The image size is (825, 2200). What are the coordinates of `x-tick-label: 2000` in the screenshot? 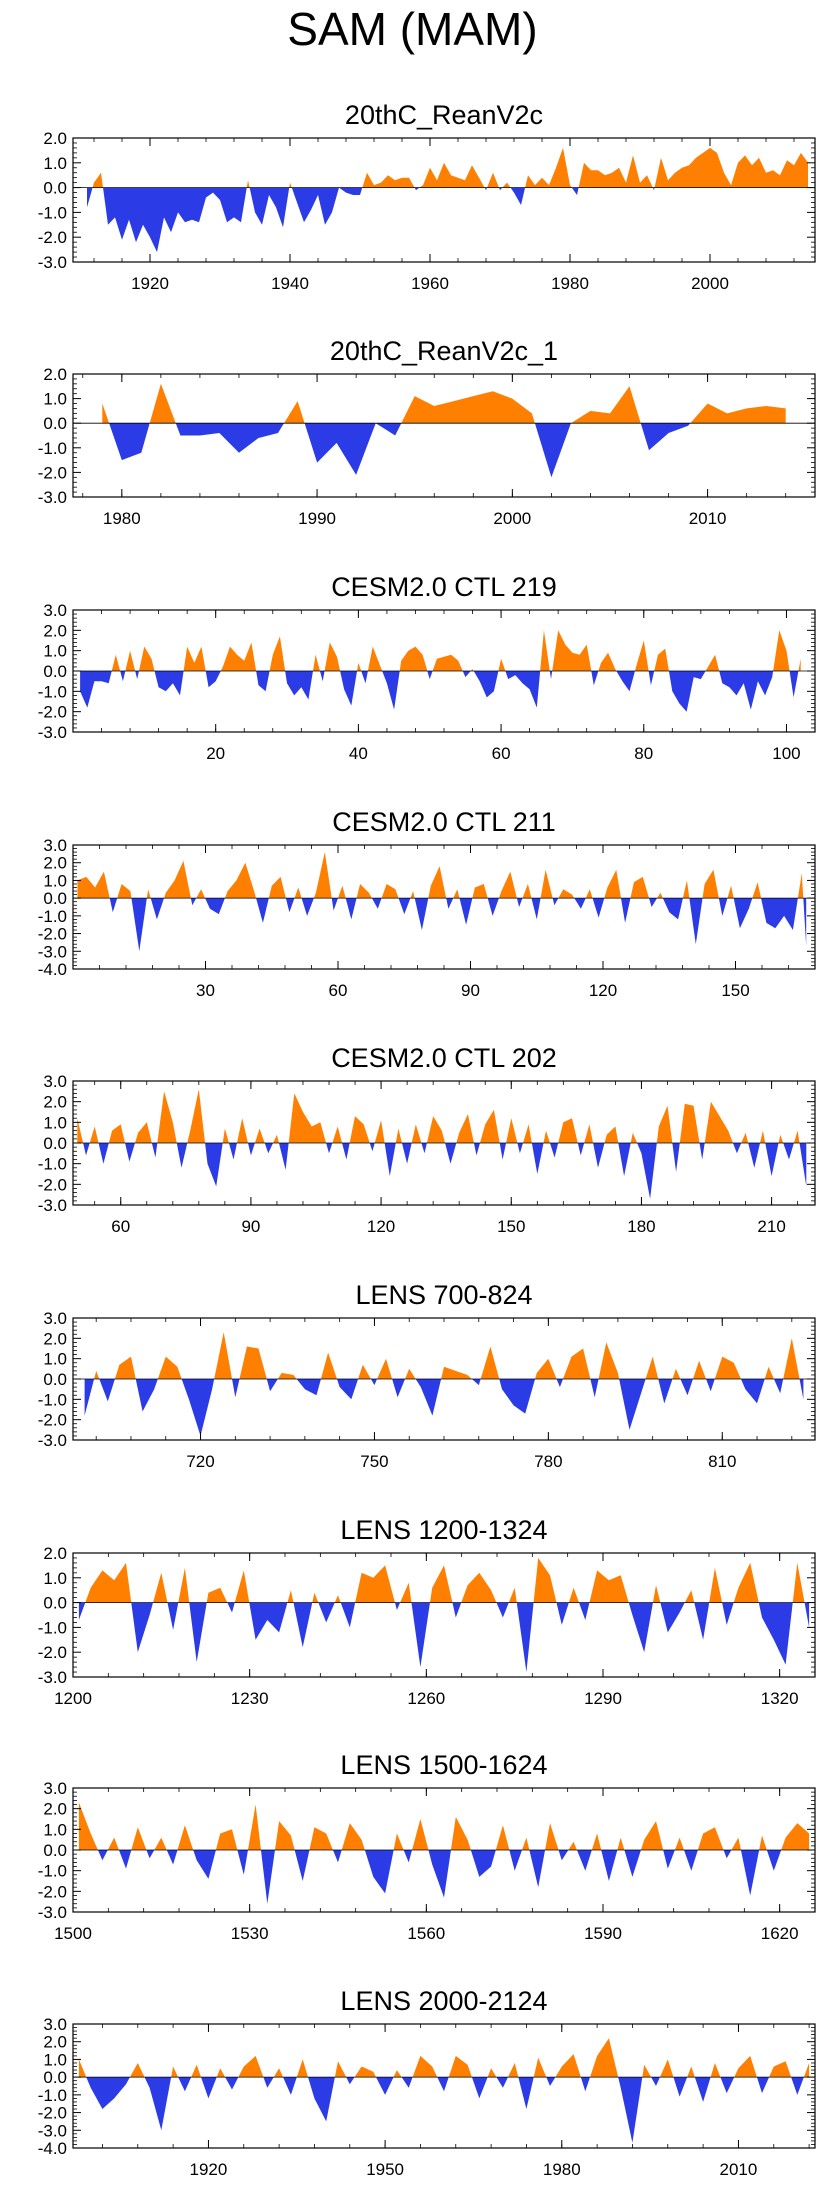 It's located at (512, 518).